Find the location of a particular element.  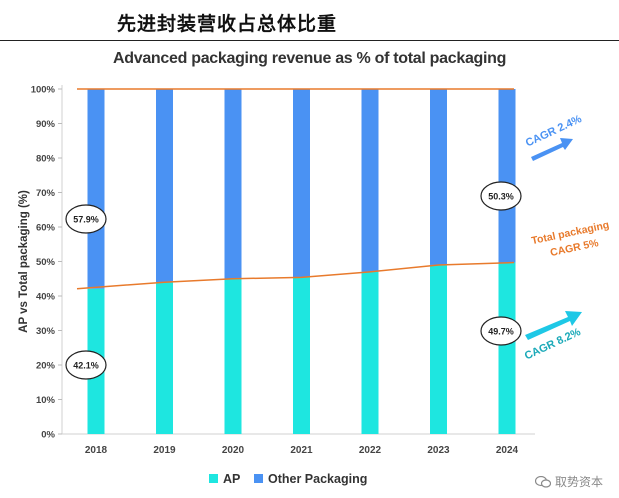

y-tick-label: 80% is located at coordinates (46, 159).